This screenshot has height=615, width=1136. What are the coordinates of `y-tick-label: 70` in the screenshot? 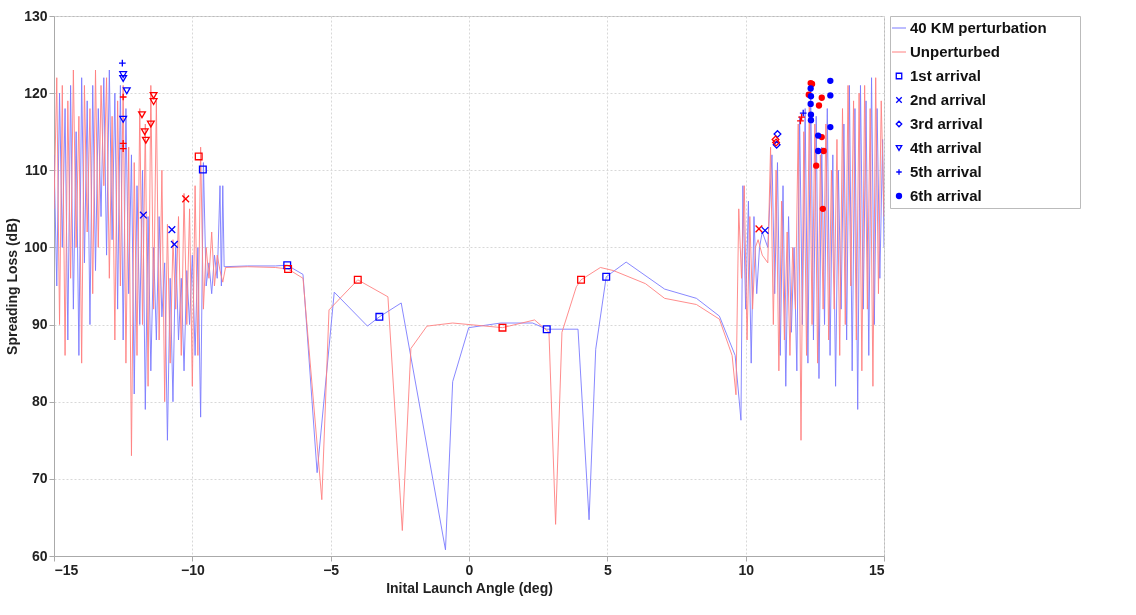 It's located at (39, 478).